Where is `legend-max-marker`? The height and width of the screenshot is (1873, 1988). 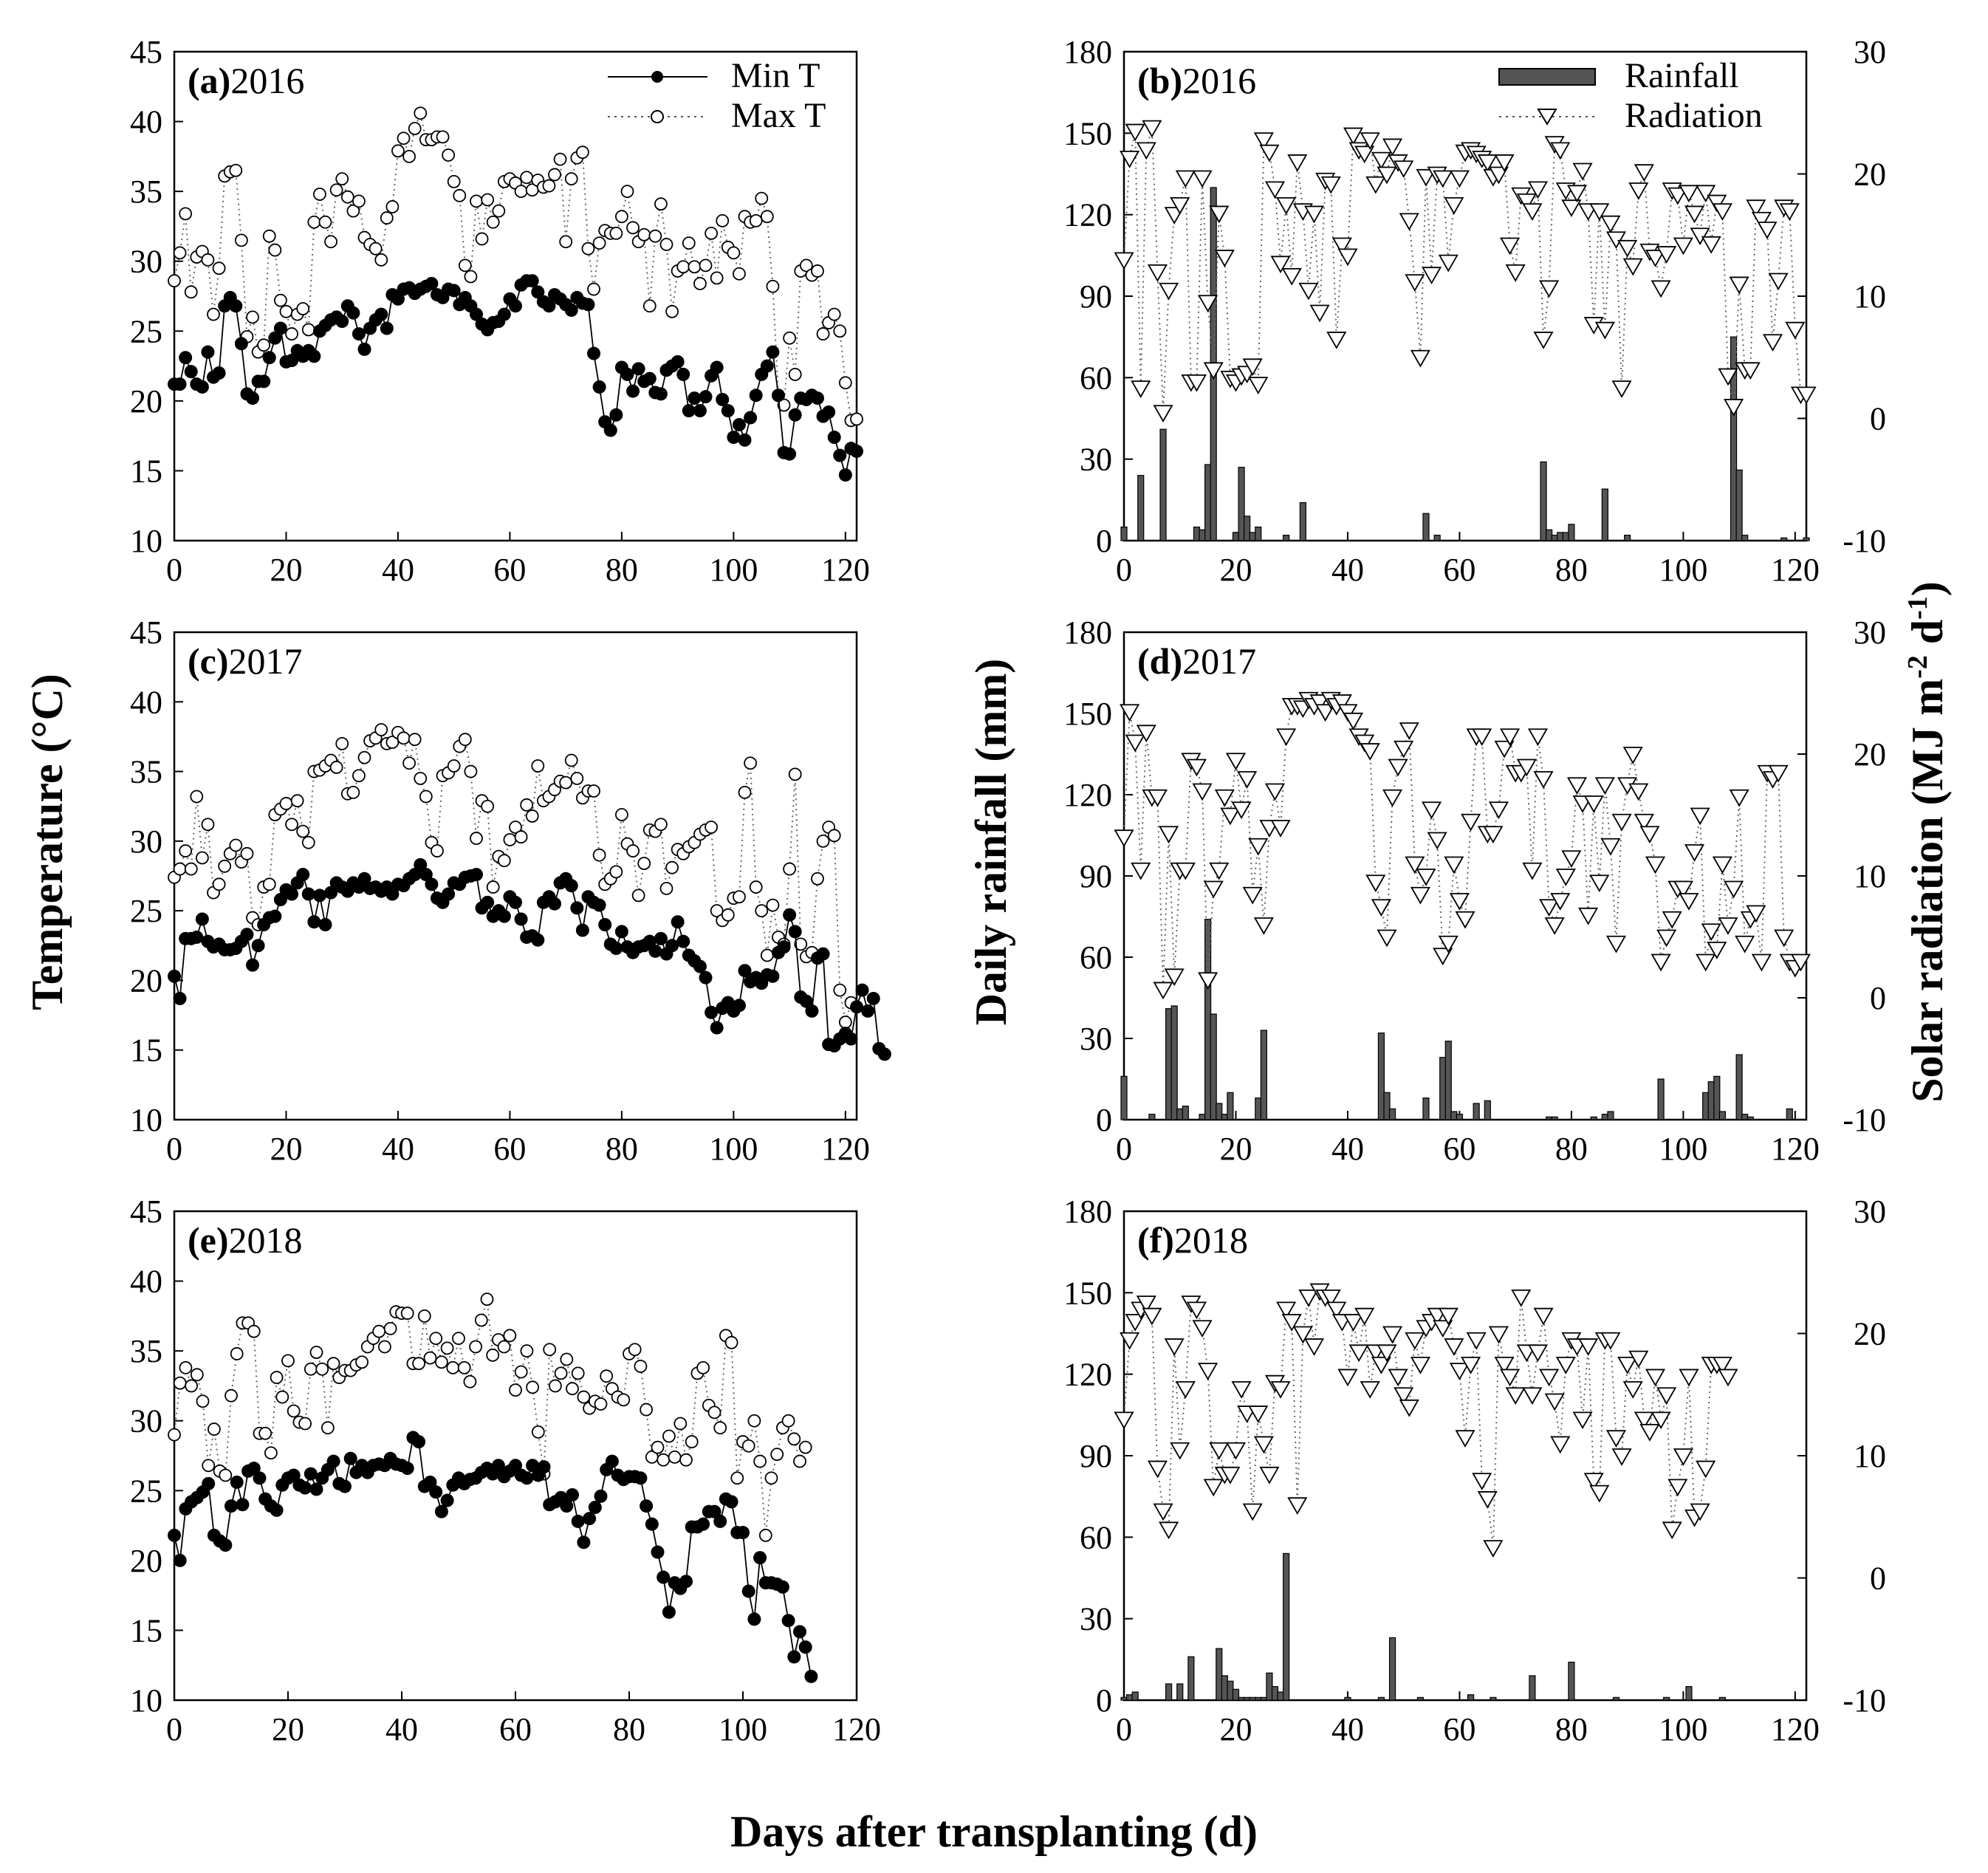 legend-max-marker is located at coordinates (658, 116).